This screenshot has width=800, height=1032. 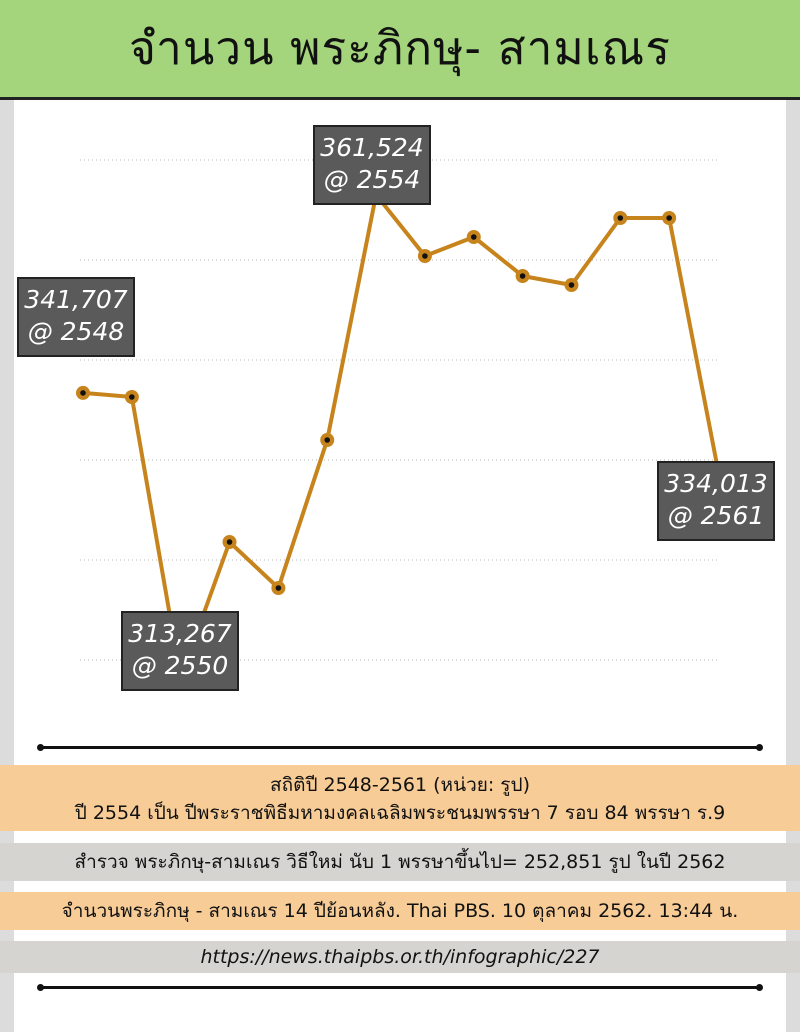 I want to click on callout-value: 361,524, so click(x=371, y=147).